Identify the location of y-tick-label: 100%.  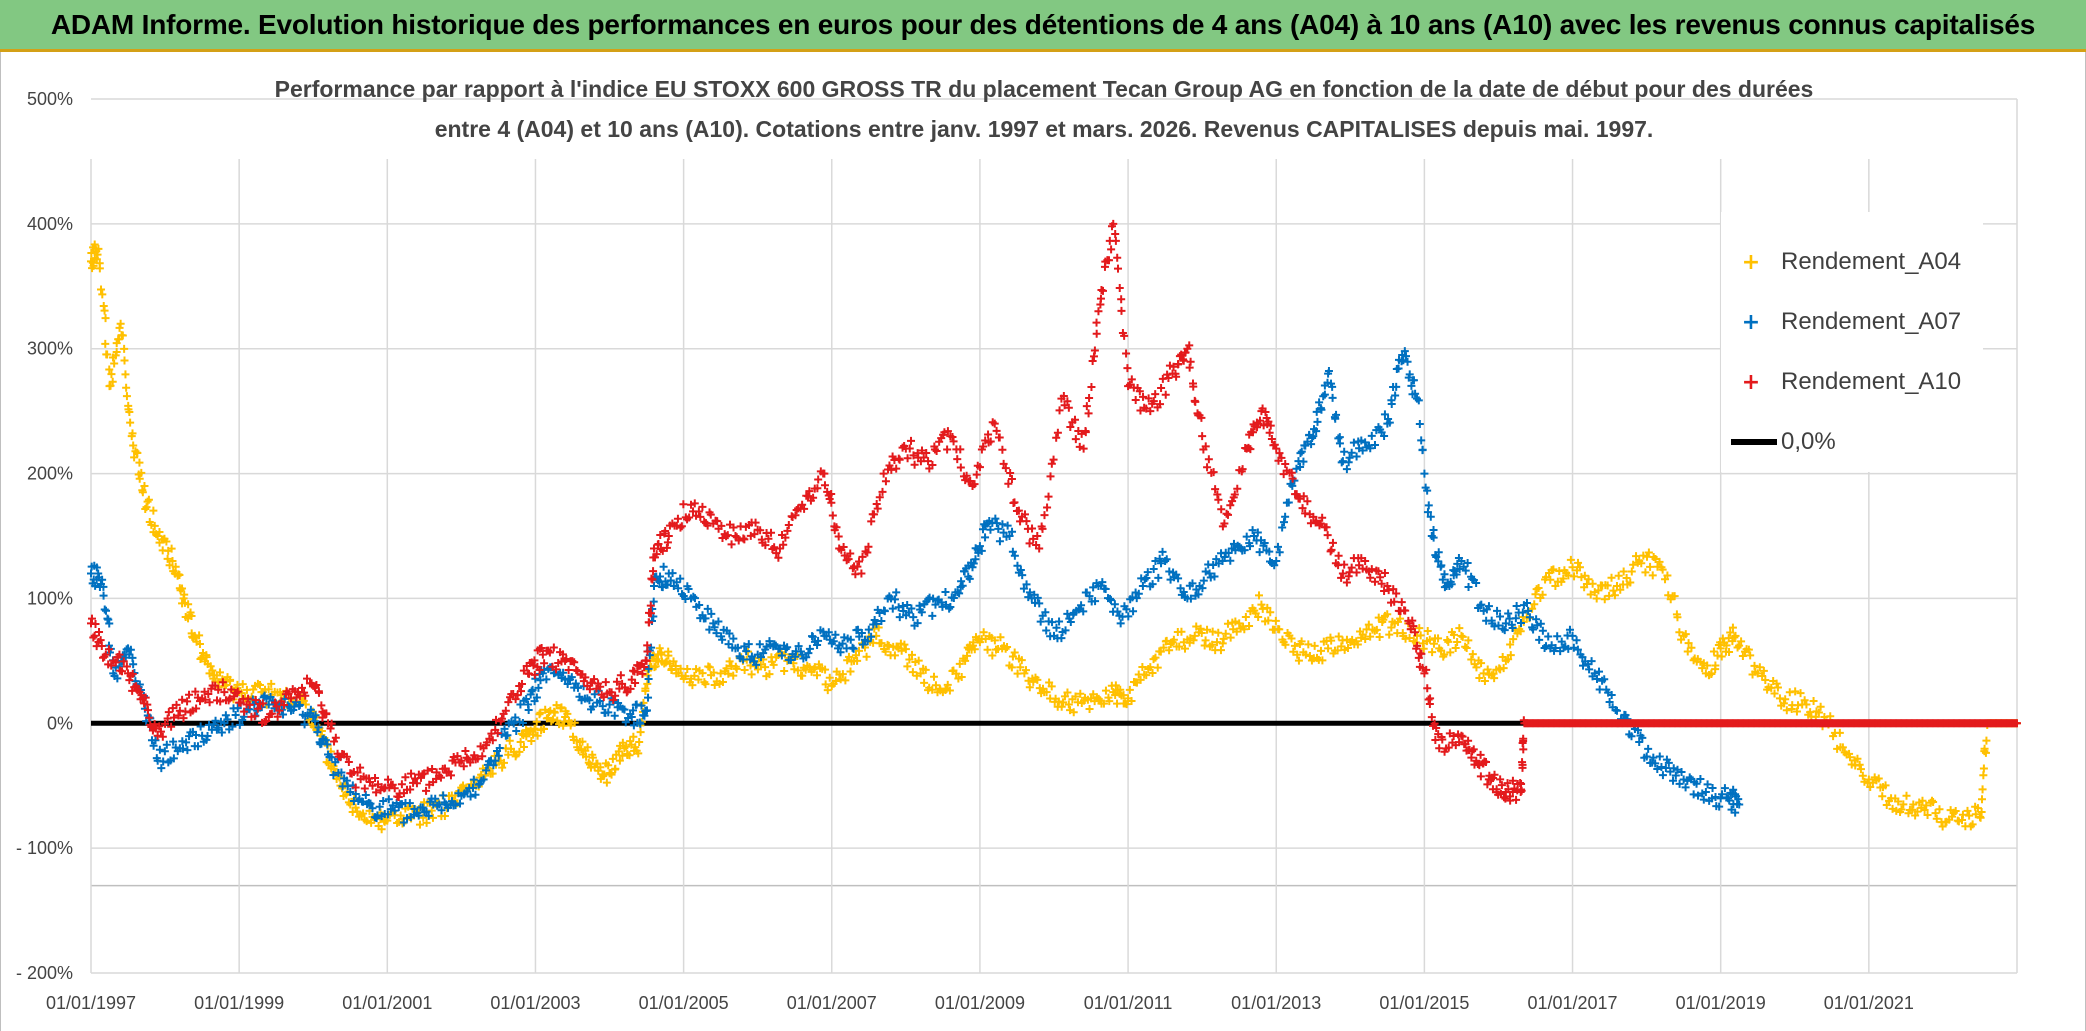
(50, 598).